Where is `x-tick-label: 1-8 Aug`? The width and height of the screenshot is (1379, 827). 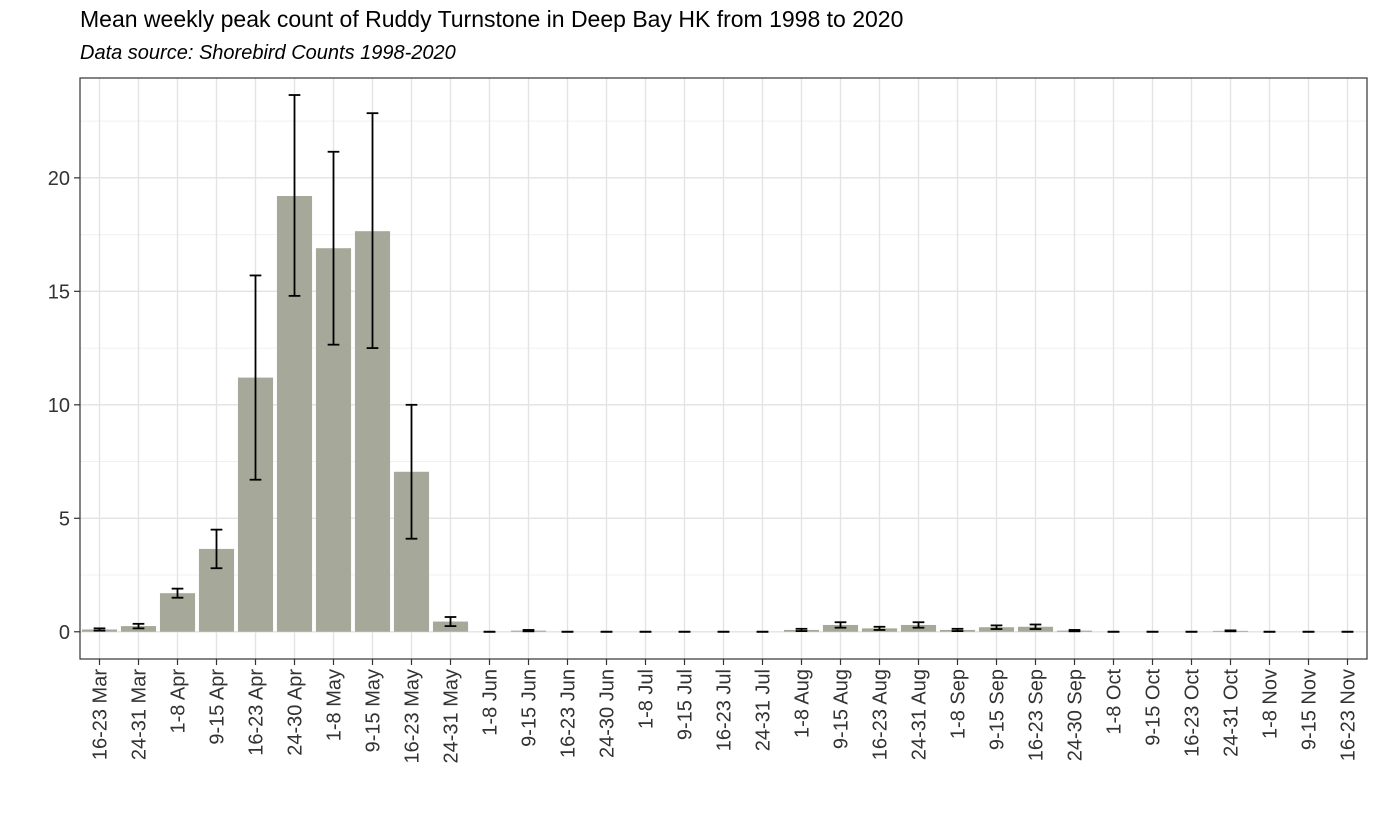
x-tick-label: 1-8 Aug is located at coordinates (803, 703).